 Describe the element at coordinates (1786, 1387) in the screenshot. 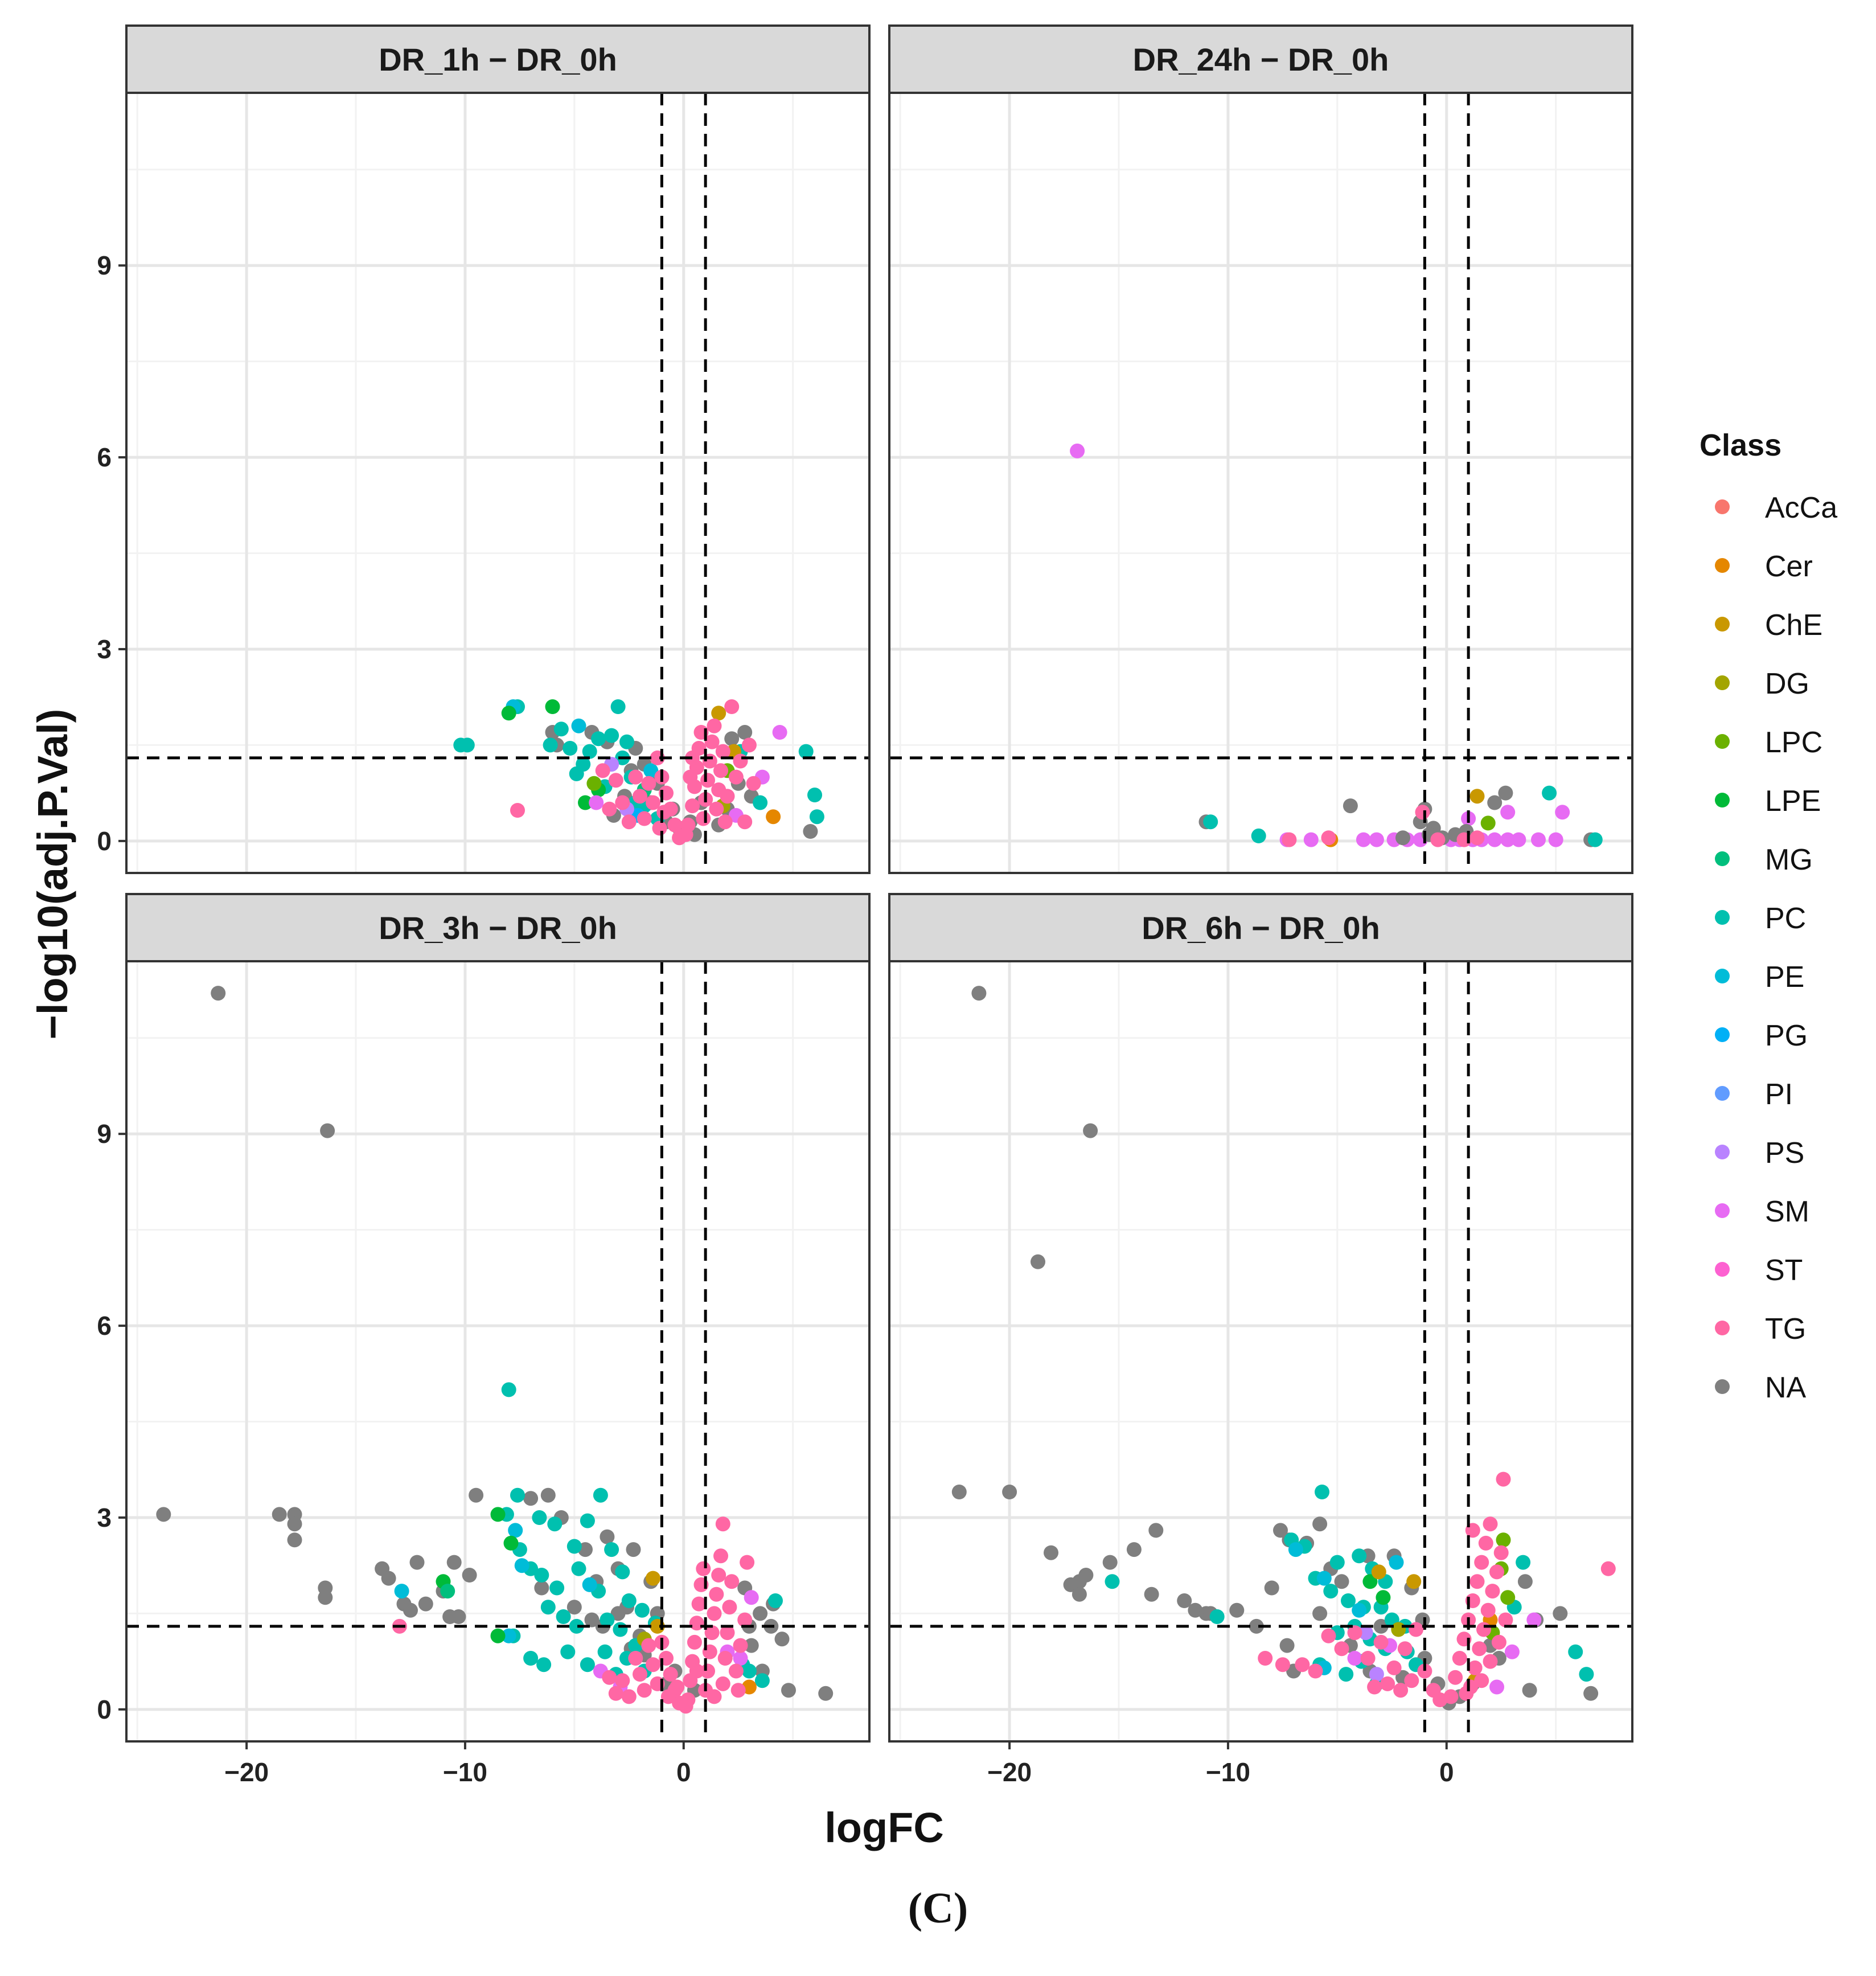

I see `legend-label: NA` at that location.